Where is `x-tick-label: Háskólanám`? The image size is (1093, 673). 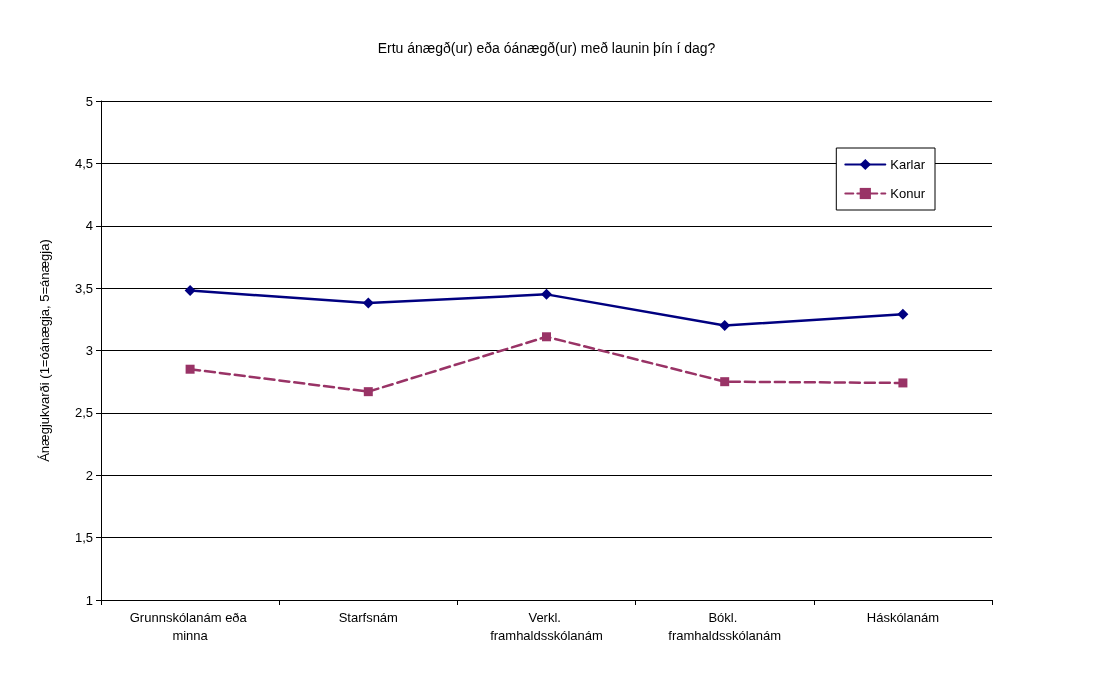 x-tick-label: Háskólanám is located at coordinates (903, 617).